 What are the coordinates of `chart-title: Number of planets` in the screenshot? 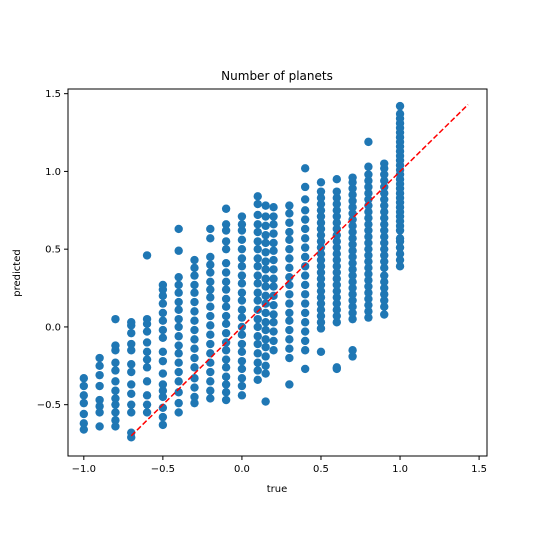 It's located at (277, 76).